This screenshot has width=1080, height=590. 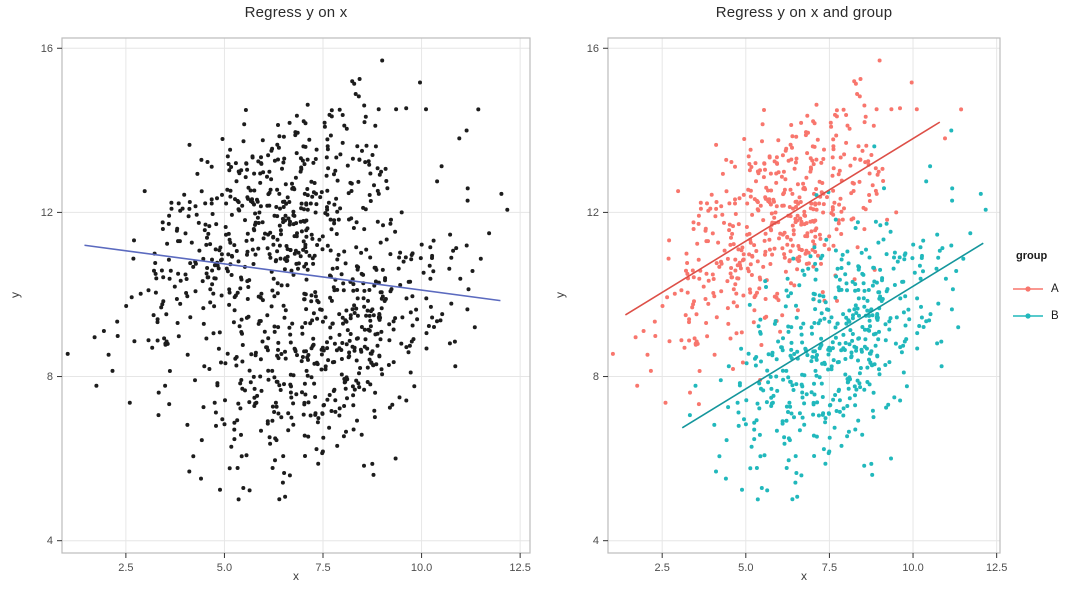 I want to click on legend-key-a-icon, so click(x=1028, y=288).